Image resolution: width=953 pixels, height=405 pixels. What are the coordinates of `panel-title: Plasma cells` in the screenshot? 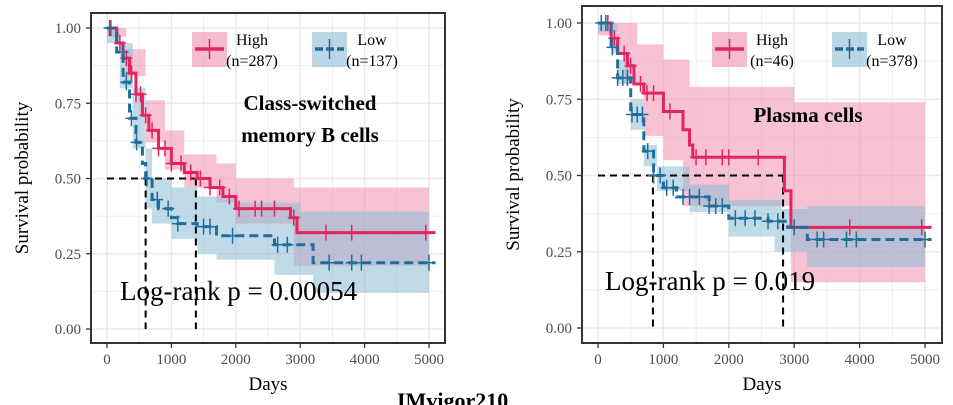 It's located at (807, 115).